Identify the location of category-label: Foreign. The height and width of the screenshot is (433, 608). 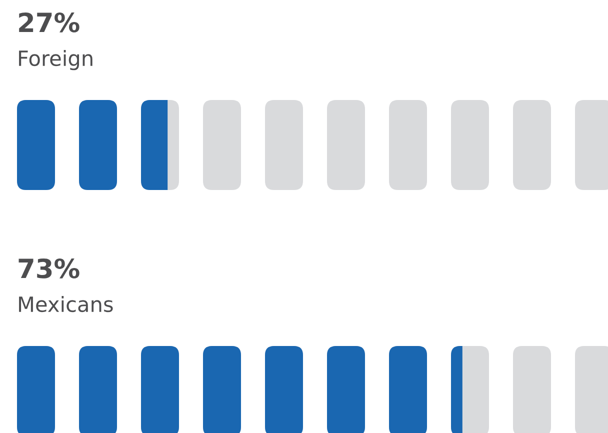
(55, 60).